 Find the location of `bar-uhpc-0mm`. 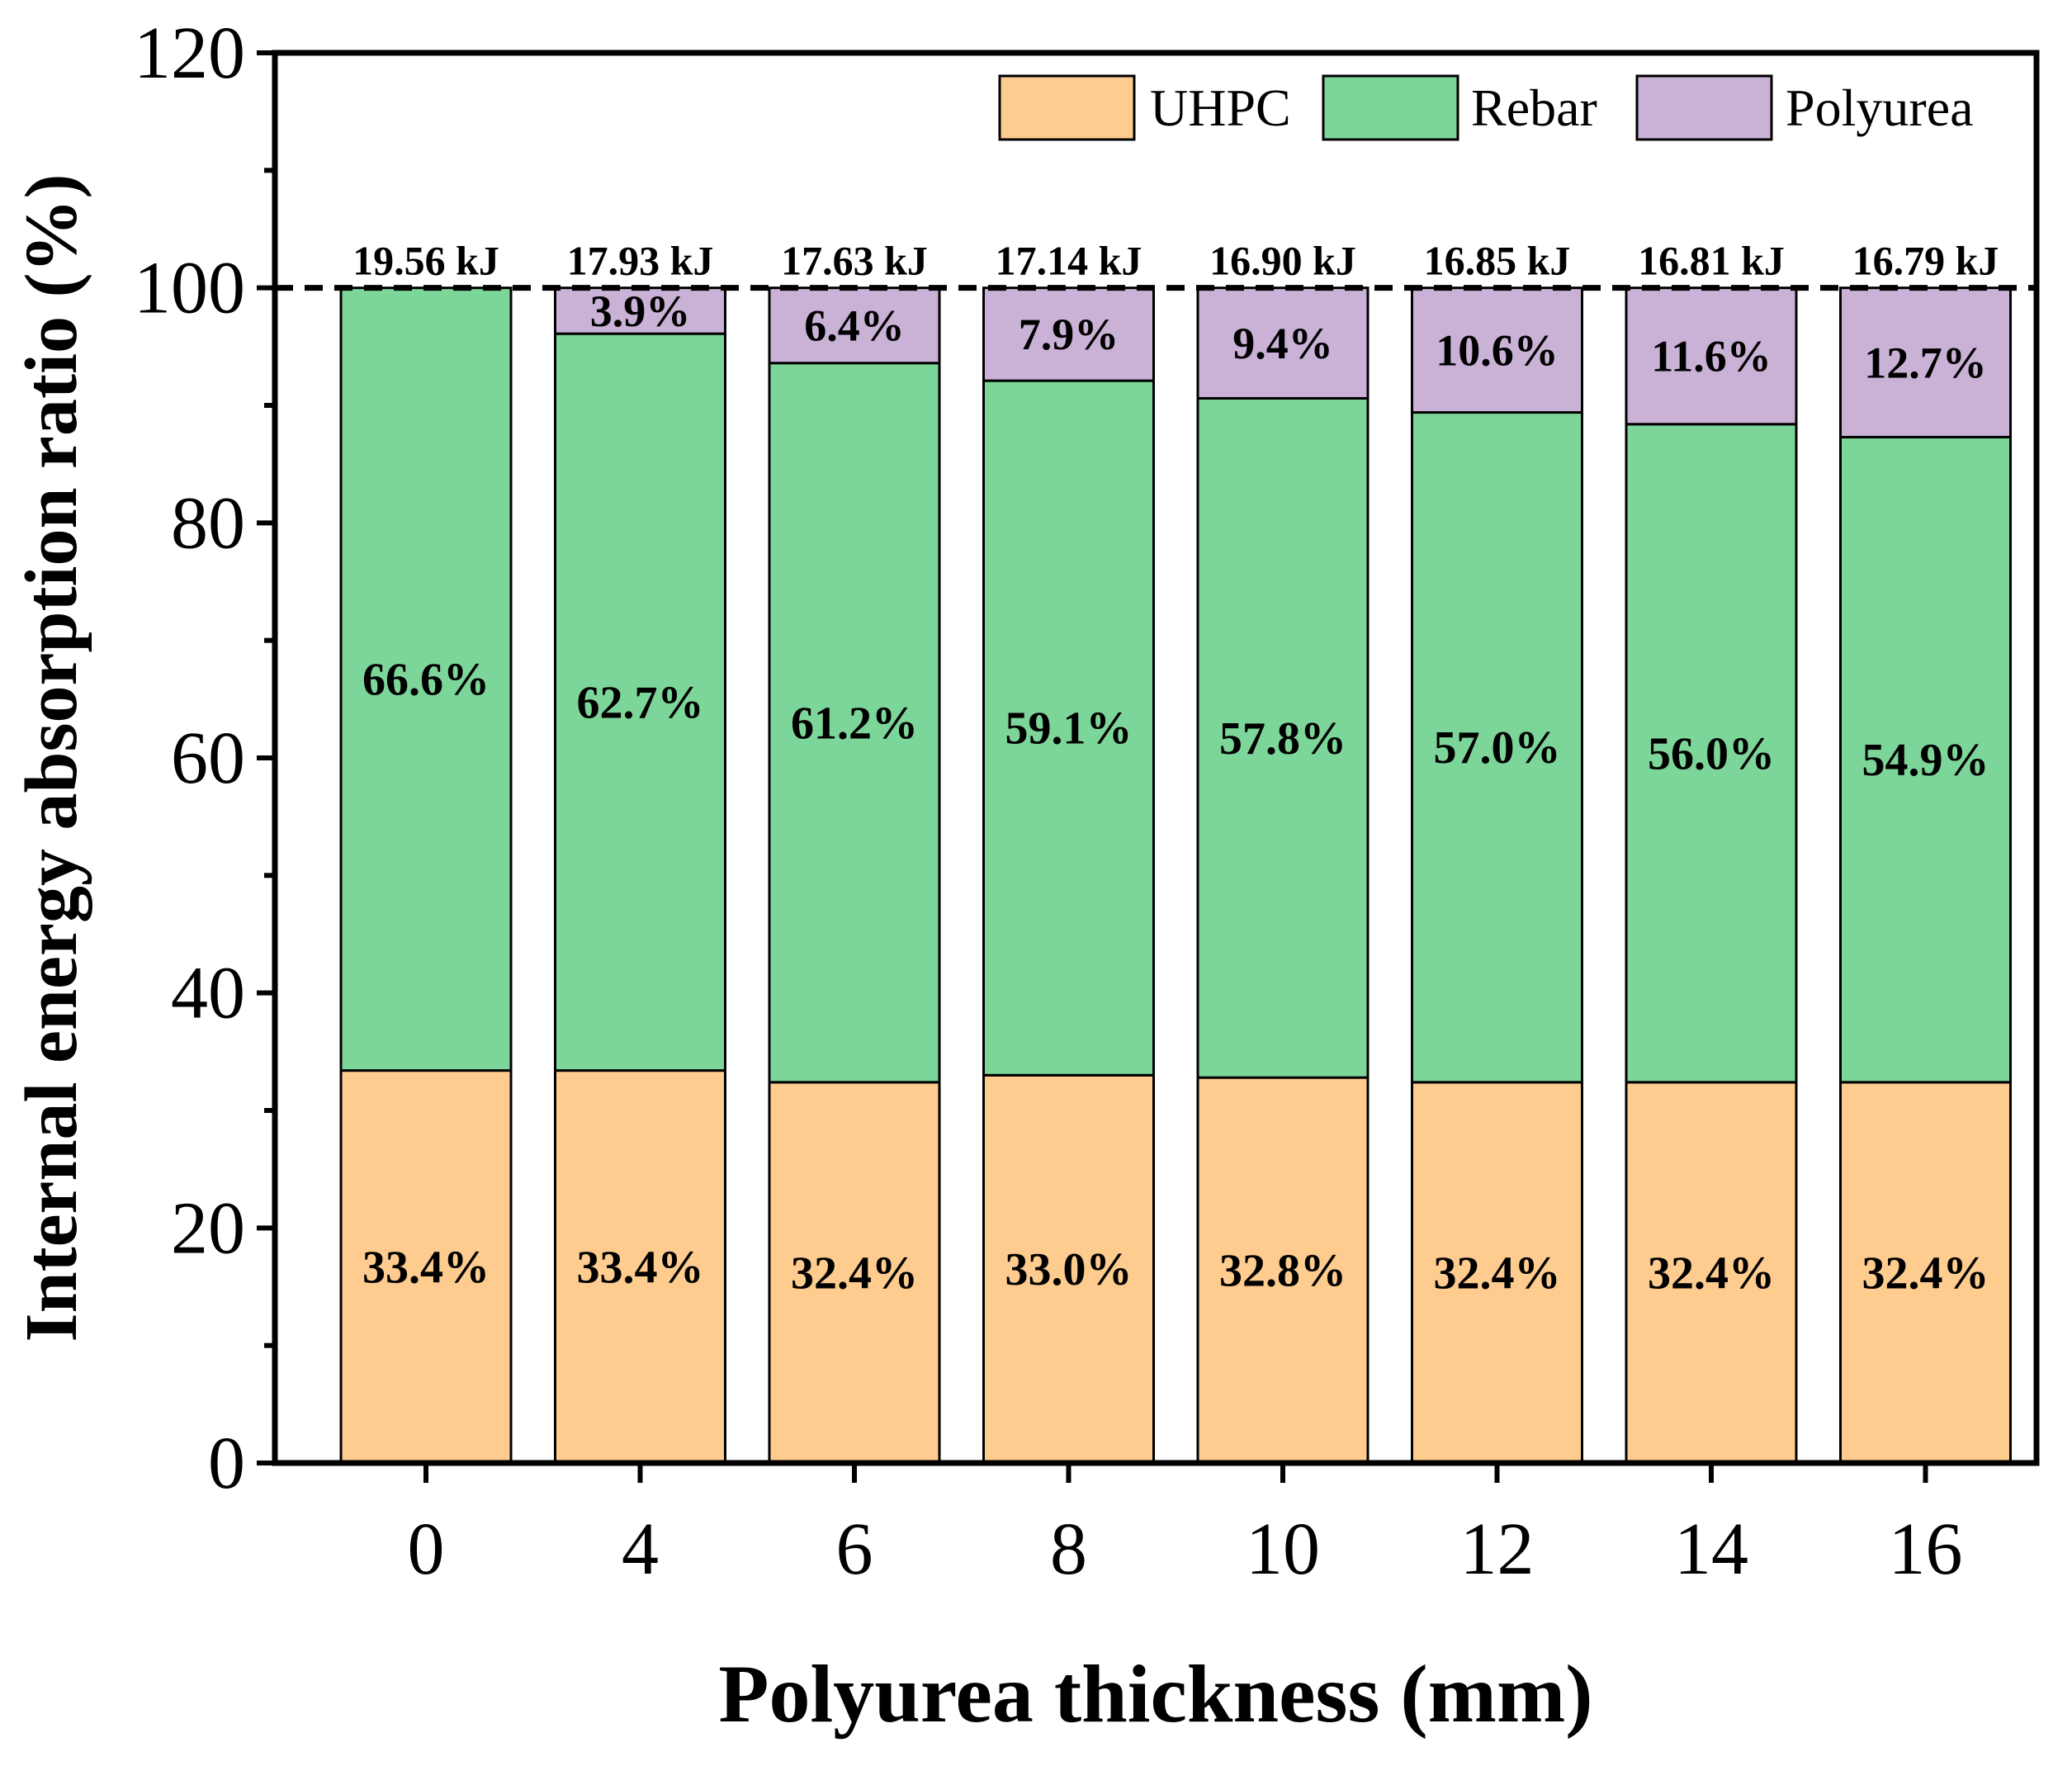

bar-uhpc-0mm is located at coordinates (426, 1267).